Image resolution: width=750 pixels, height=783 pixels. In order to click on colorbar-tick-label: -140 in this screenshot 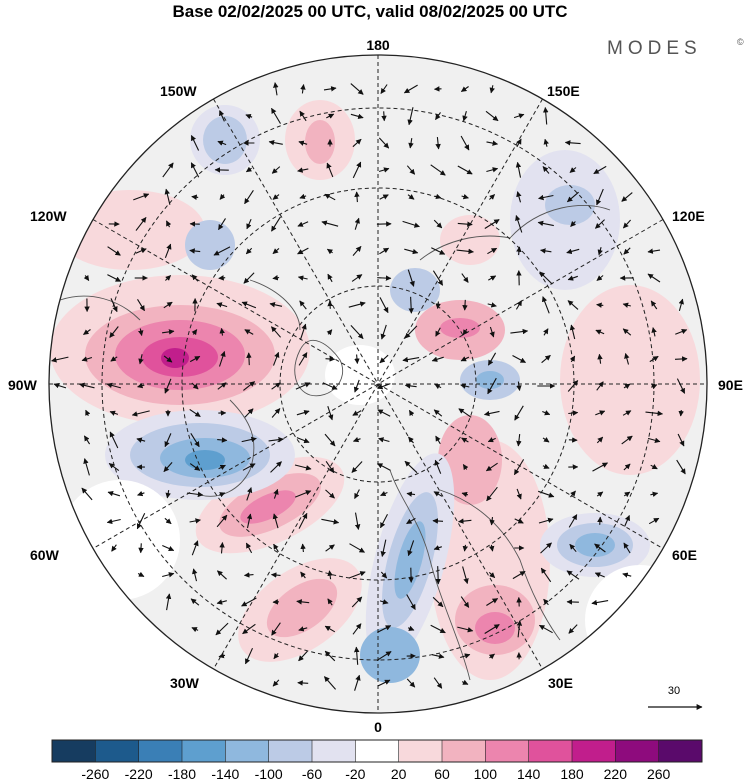, I will do `click(225, 774)`.